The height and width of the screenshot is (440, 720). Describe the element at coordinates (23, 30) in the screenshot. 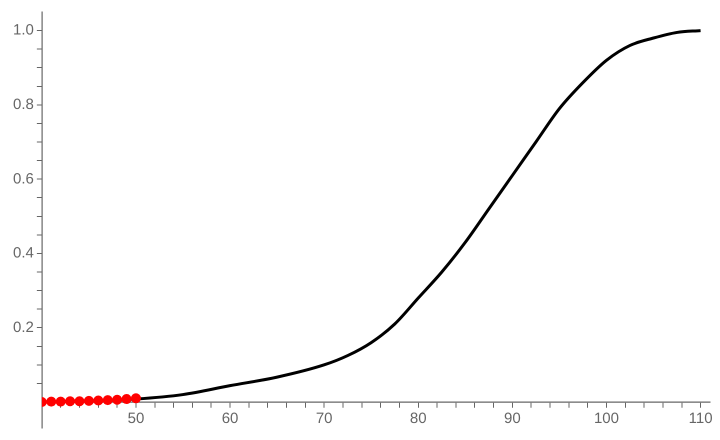

I see `y-tick-label: 1.0` at that location.